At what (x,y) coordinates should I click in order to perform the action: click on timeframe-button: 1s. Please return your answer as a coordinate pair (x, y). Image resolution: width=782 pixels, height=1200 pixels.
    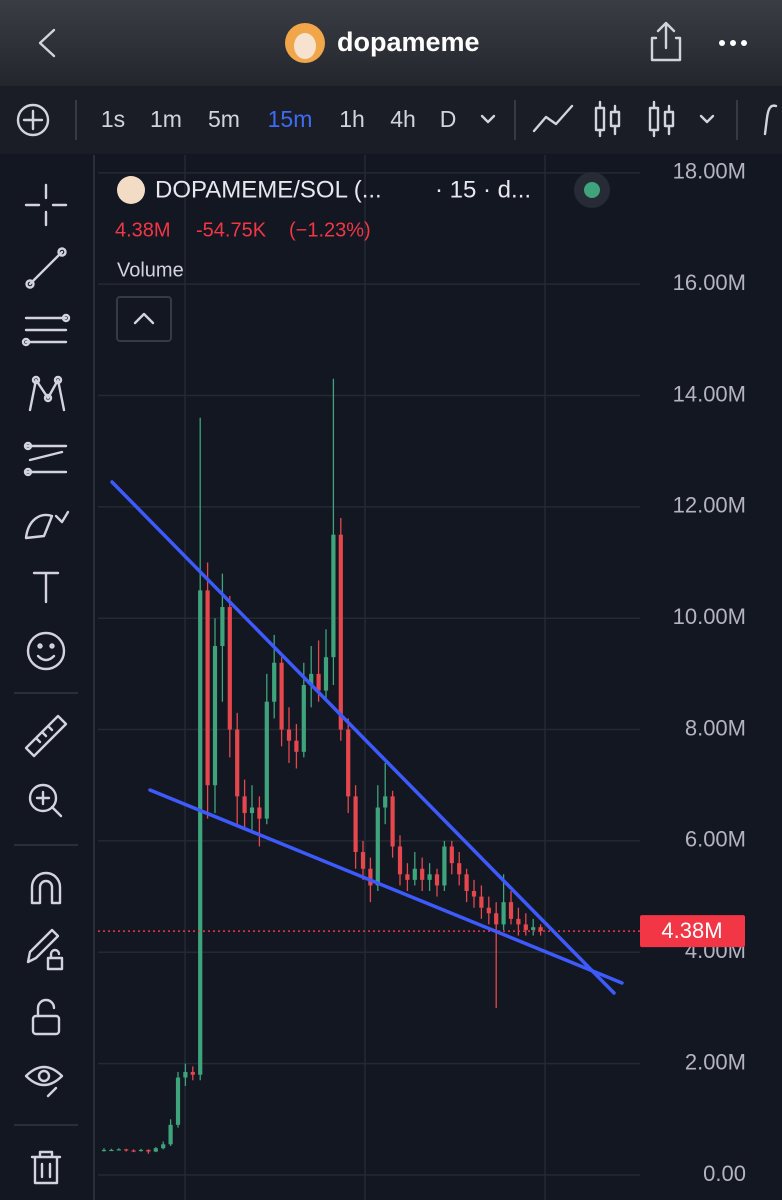
    Looking at the image, I should click on (113, 119).